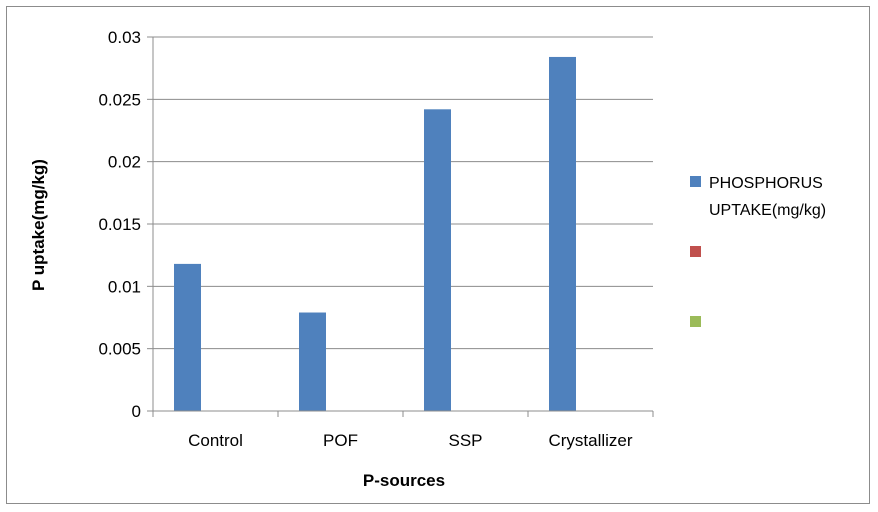 The height and width of the screenshot is (512, 878). What do you see at coordinates (124, 37) in the screenshot?
I see `y-tick-label: 0.03` at bounding box center [124, 37].